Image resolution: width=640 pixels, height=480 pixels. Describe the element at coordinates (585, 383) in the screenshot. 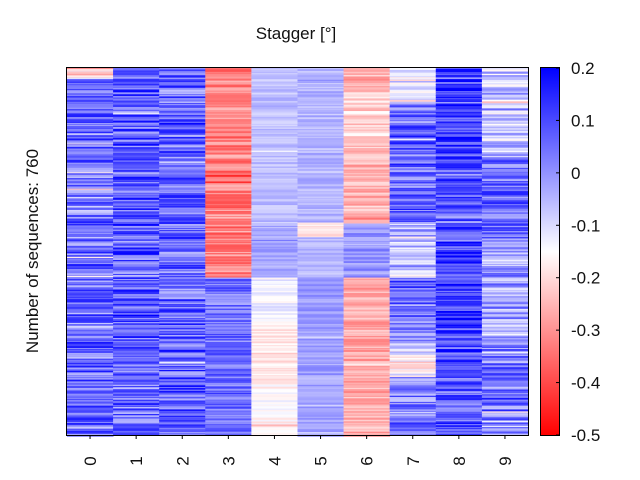

I see `colorbar-tick-label: -0.4` at that location.